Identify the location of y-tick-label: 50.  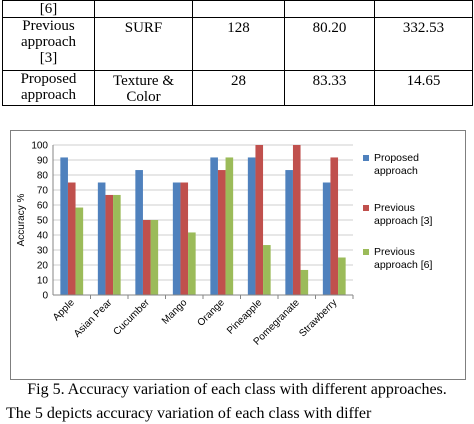
(43, 221).